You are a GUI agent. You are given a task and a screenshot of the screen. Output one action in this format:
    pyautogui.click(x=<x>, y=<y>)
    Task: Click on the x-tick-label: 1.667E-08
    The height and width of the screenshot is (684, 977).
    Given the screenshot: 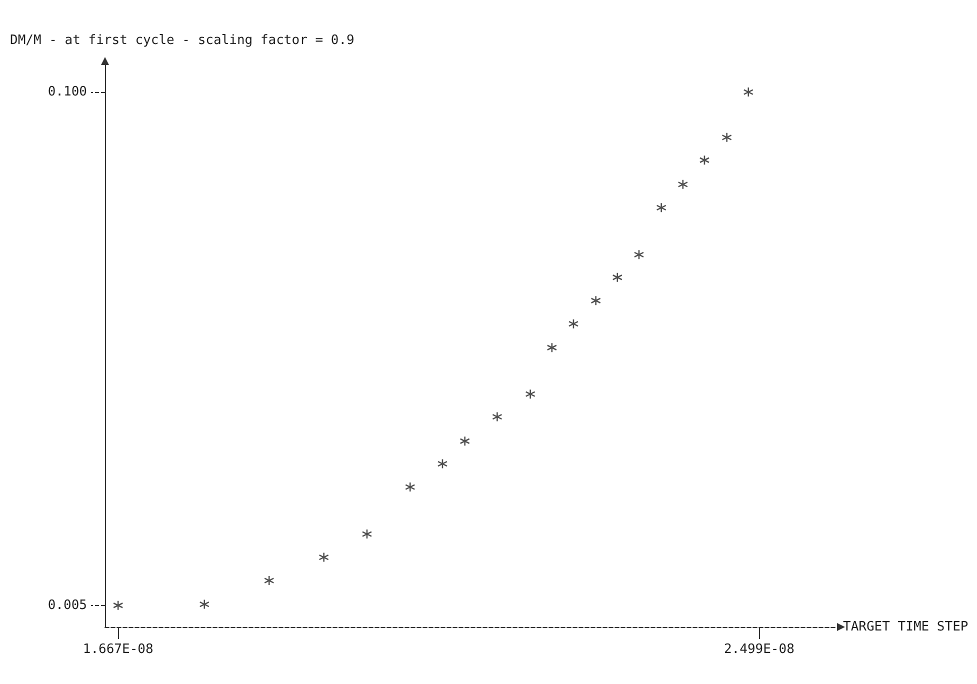 What is the action you would take?
    pyautogui.click(x=118, y=649)
    